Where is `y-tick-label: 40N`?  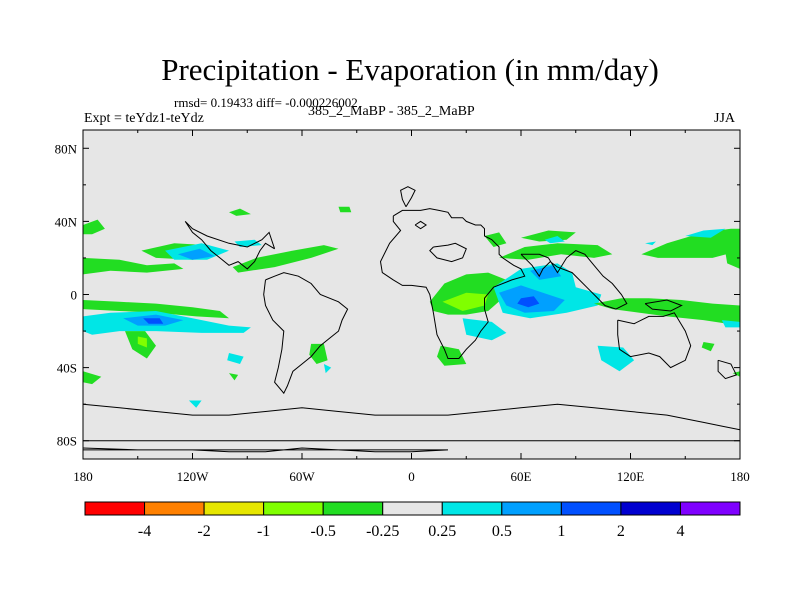
y-tick-label: 40N is located at coordinates (66, 221).